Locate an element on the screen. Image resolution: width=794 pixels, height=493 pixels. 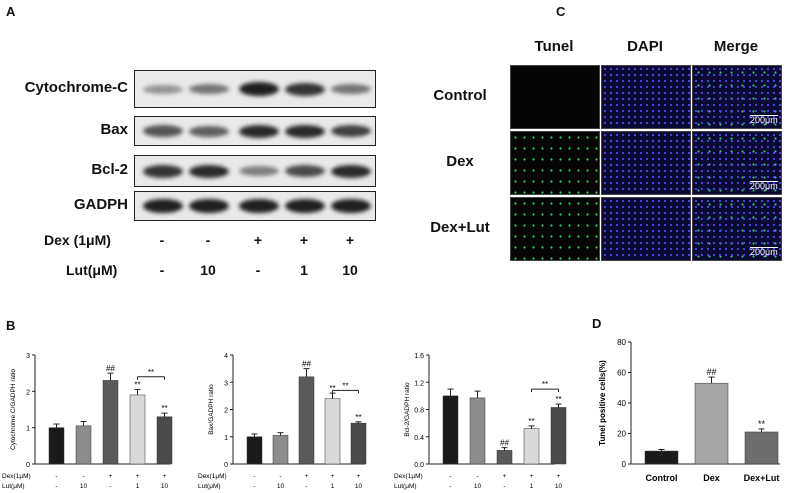
y-tick-label: 0 is located at coordinates (28, 465).